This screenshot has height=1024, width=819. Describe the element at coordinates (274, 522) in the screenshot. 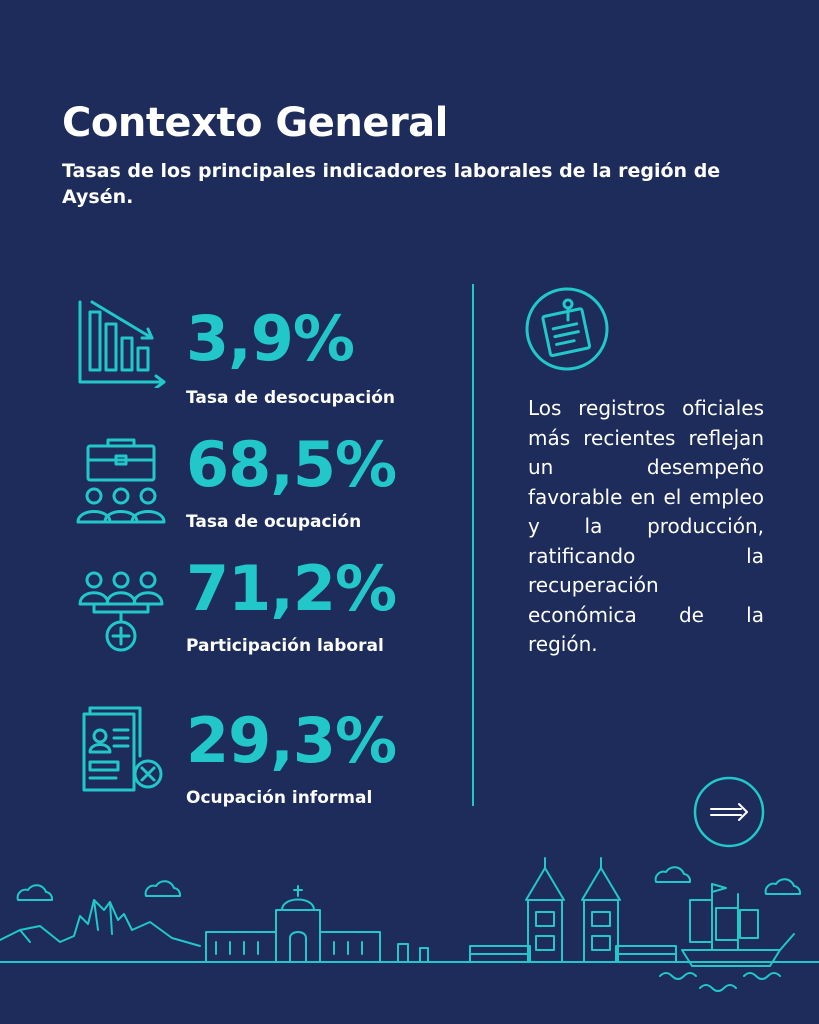

I see `stat-label: Tasa de ocupación` at that location.